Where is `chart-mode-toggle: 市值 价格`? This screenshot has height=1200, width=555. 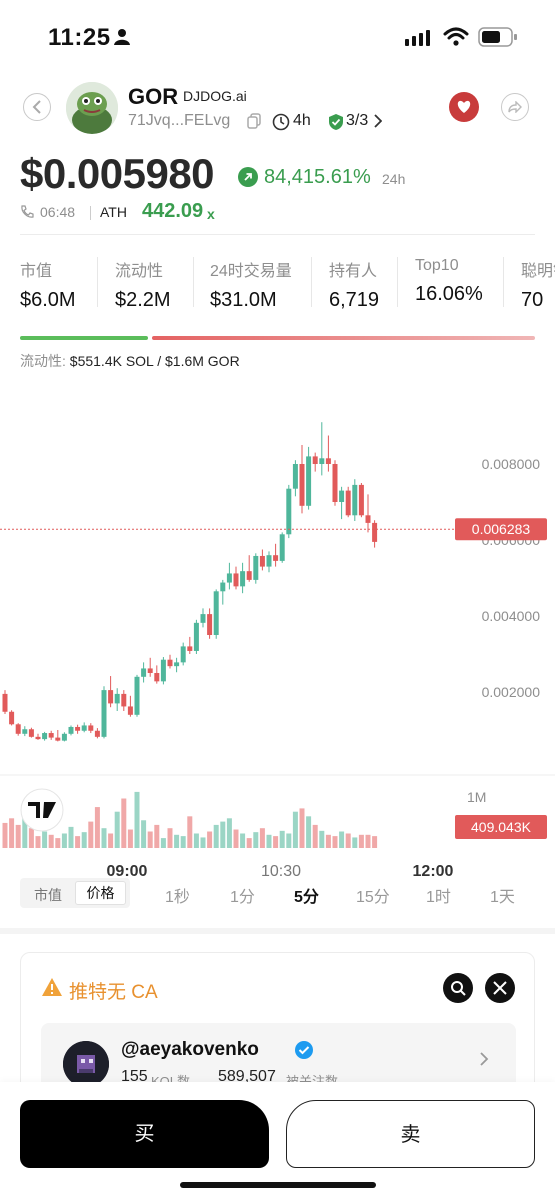
chart-mode-toggle: 市值 价格 is located at coordinates (75, 893).